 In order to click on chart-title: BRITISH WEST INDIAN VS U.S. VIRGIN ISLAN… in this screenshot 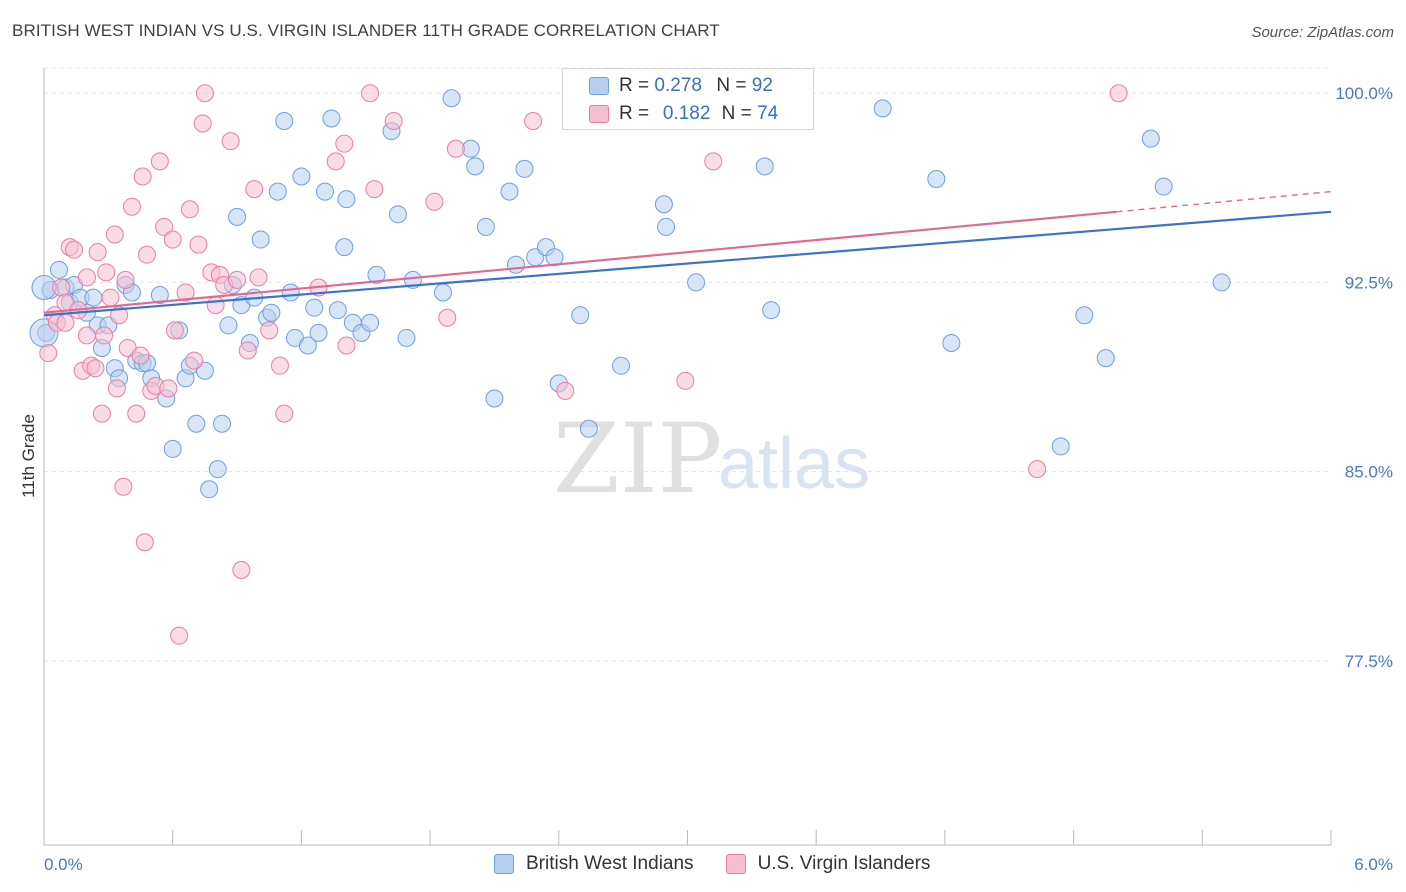, I will do `click(366, 30)`.